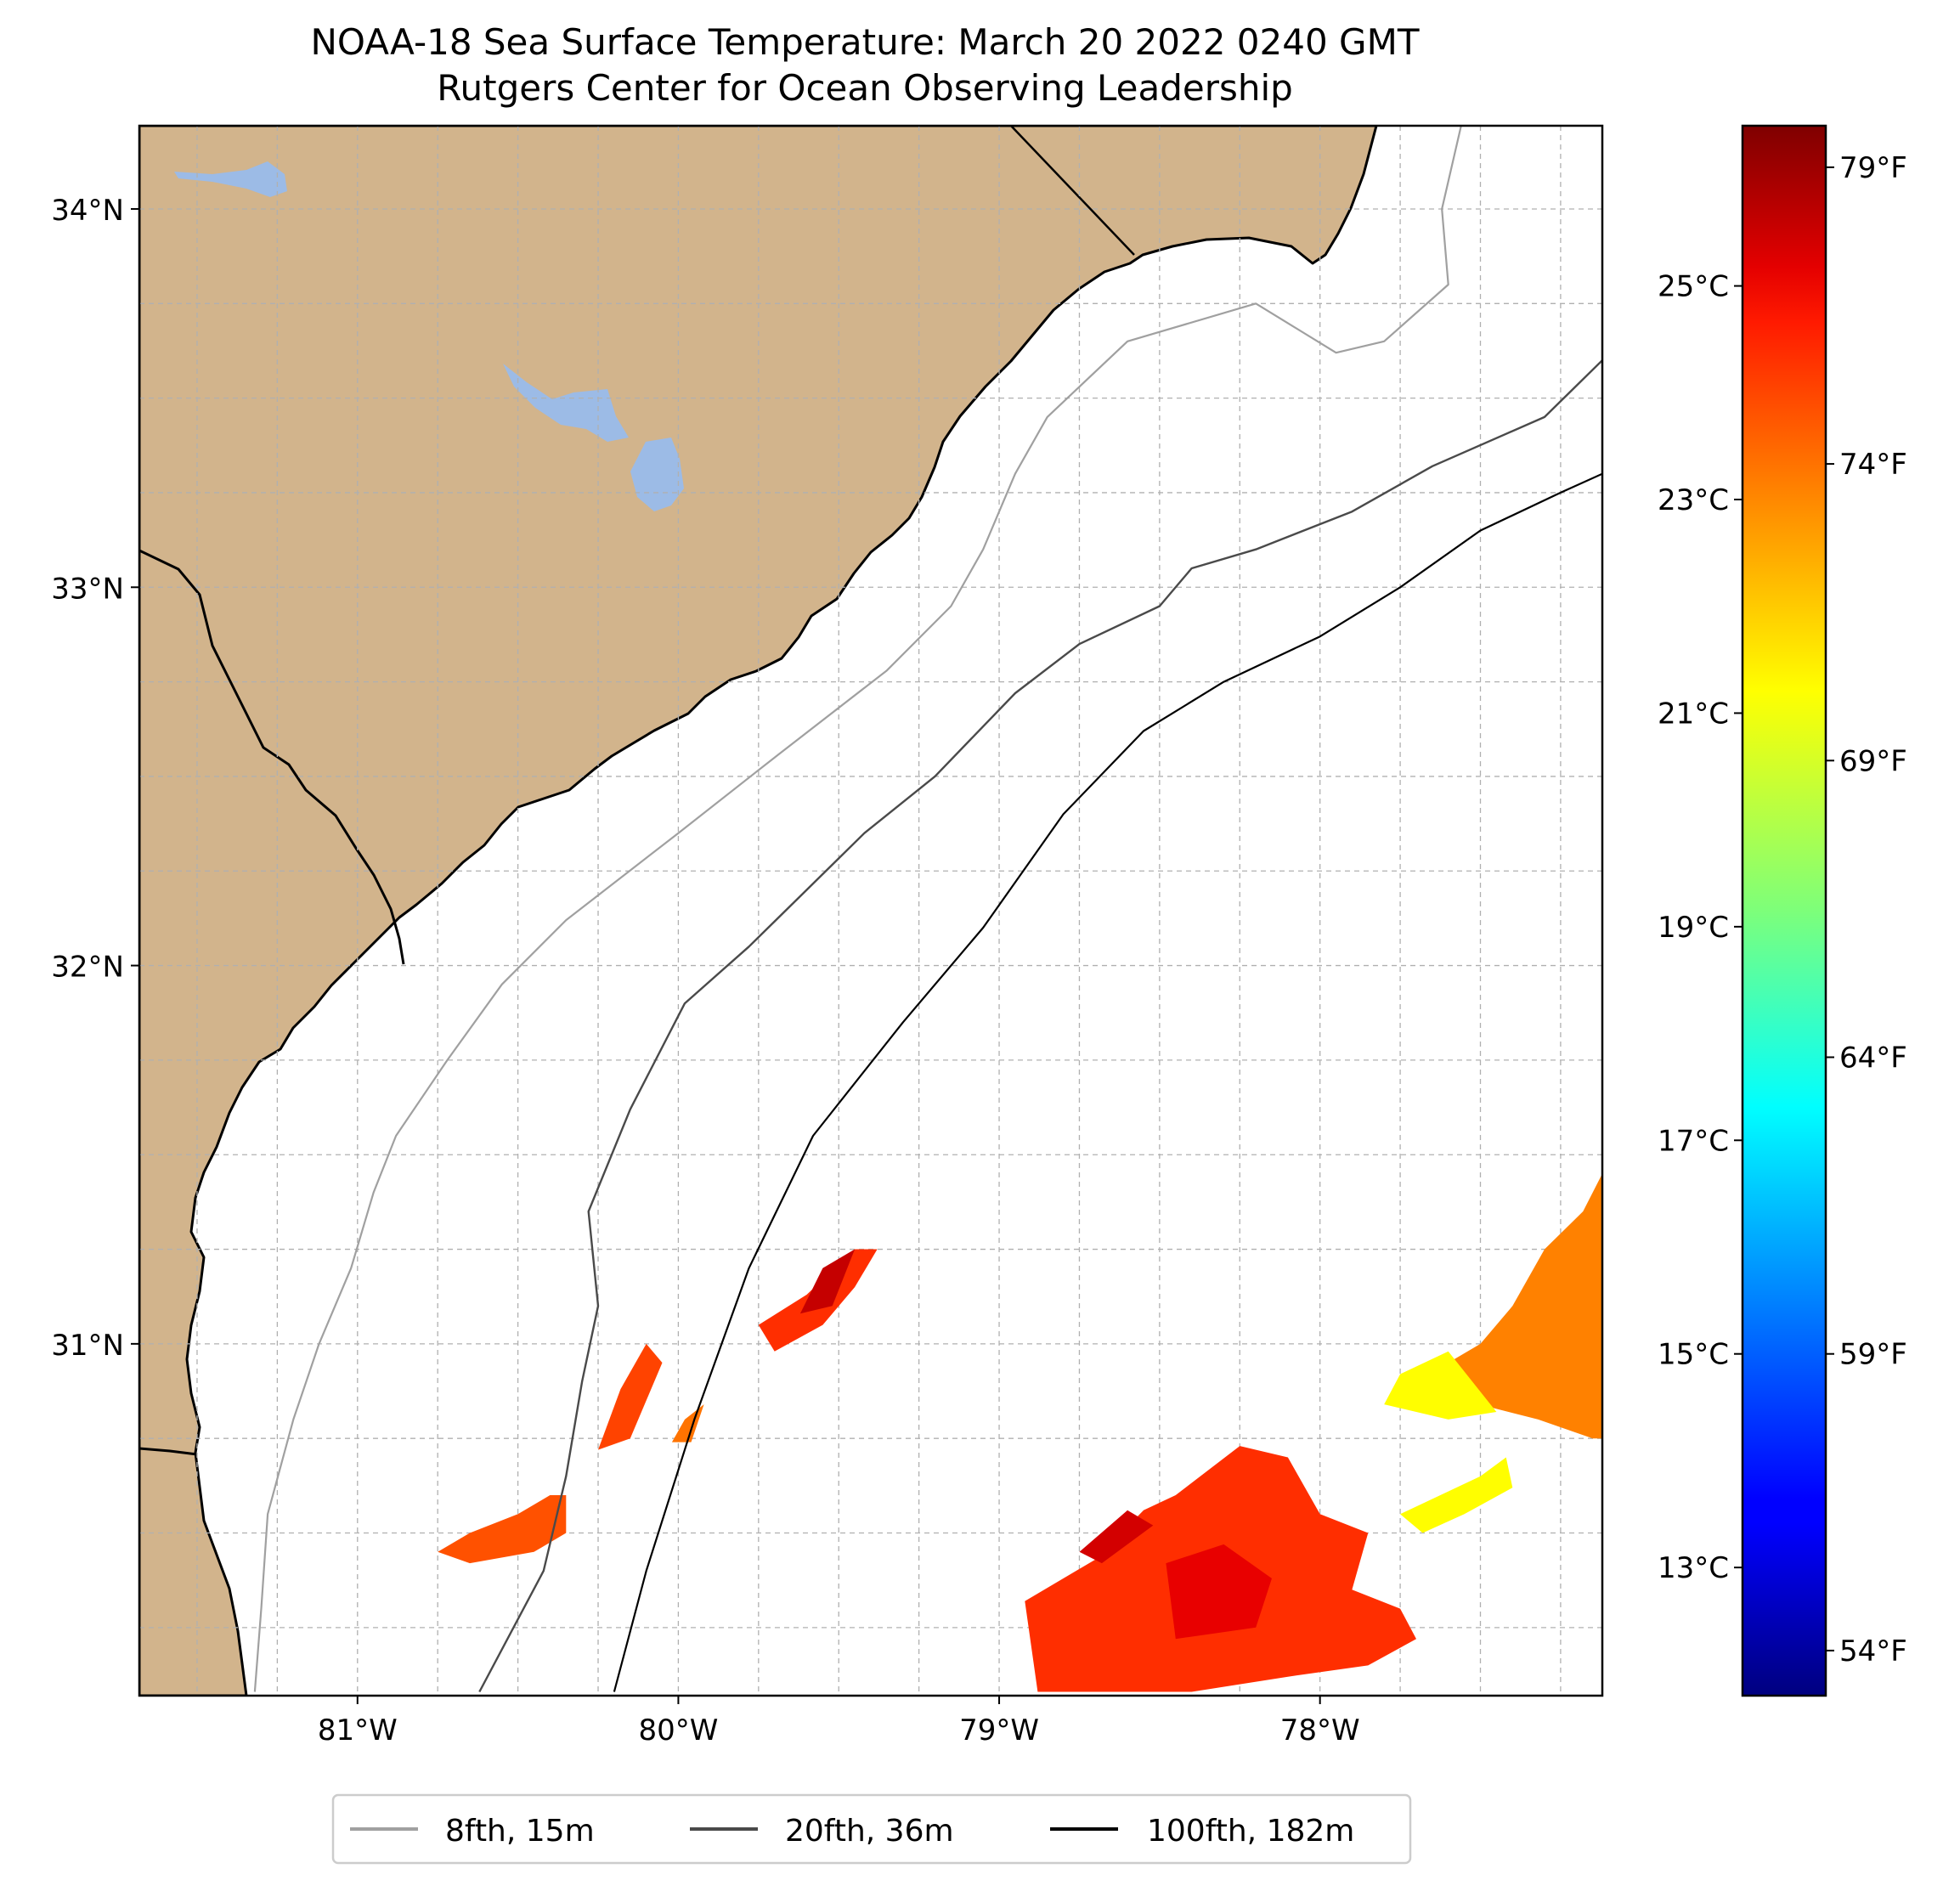 Image resolution: width=1960 pixels, height=1880 pixels. Describe the element at coordinates (678, 1730) in the screenshot. I see `lon-tick-label: 80°W` at that location.